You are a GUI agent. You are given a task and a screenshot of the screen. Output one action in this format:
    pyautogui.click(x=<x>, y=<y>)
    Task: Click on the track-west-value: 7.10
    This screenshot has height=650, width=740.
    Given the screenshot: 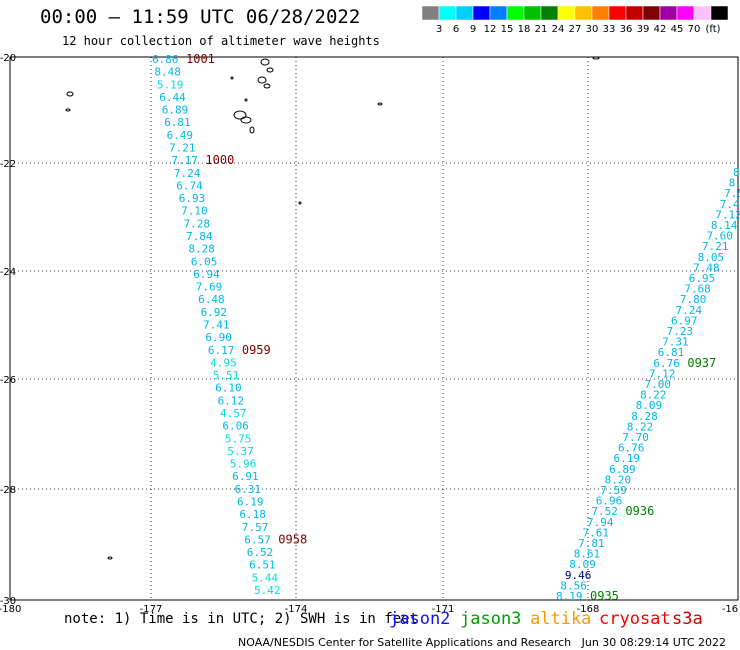 What is the action you would take?
    pyautogui.click(x=194, y=211)
    